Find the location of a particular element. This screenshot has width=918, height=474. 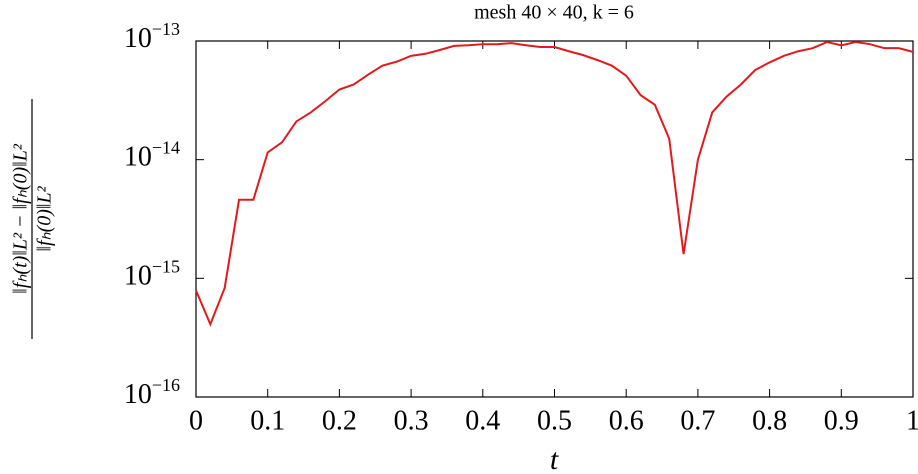

y-axis-label: ‖fₕ(t)‖L² − ‖fₕ(0)‖L² ‖fₕ(0)‖L² is located at coordinates (33, 219).